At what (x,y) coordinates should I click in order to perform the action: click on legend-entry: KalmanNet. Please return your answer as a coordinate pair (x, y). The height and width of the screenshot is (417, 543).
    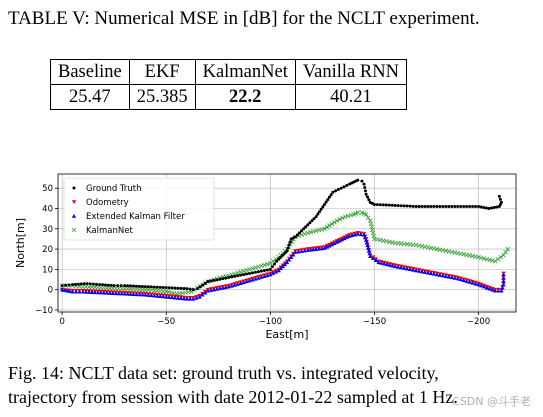
    Looking at the image, I should click on (102, 231).